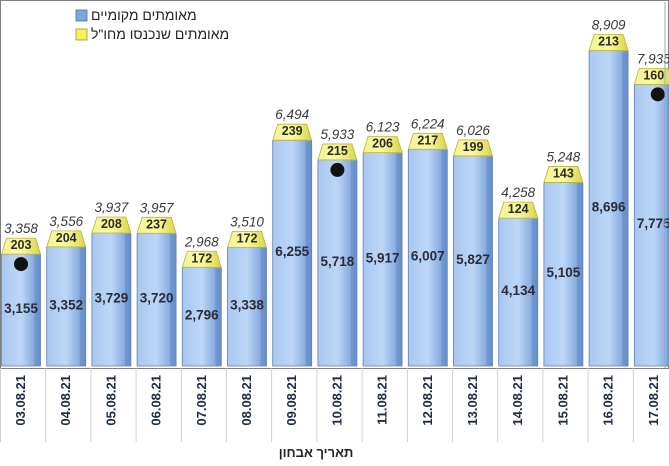  What do you see at coordinates (383, 257) in the screenshot?
I see `data-label-local: 5,917` at bounding box center [383, 257].